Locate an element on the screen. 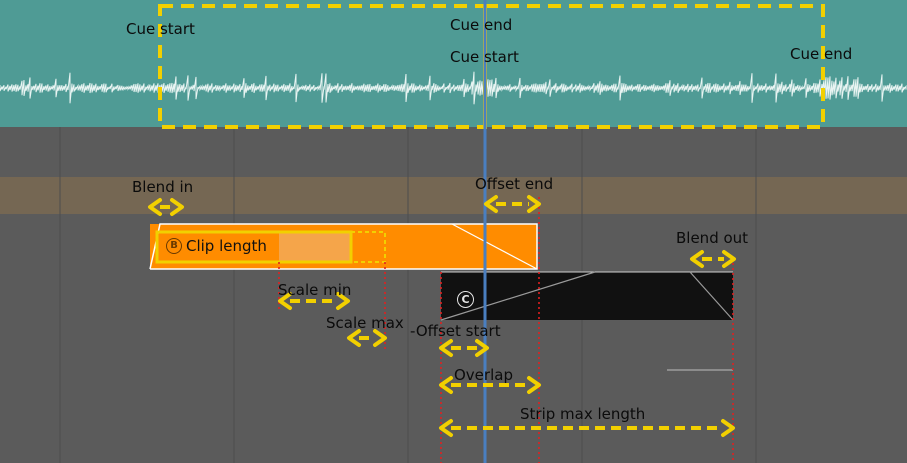 The height and width of the screenshot is (463, 907). strip-c-blend-in-ramp is located at coordinates (518, 296).